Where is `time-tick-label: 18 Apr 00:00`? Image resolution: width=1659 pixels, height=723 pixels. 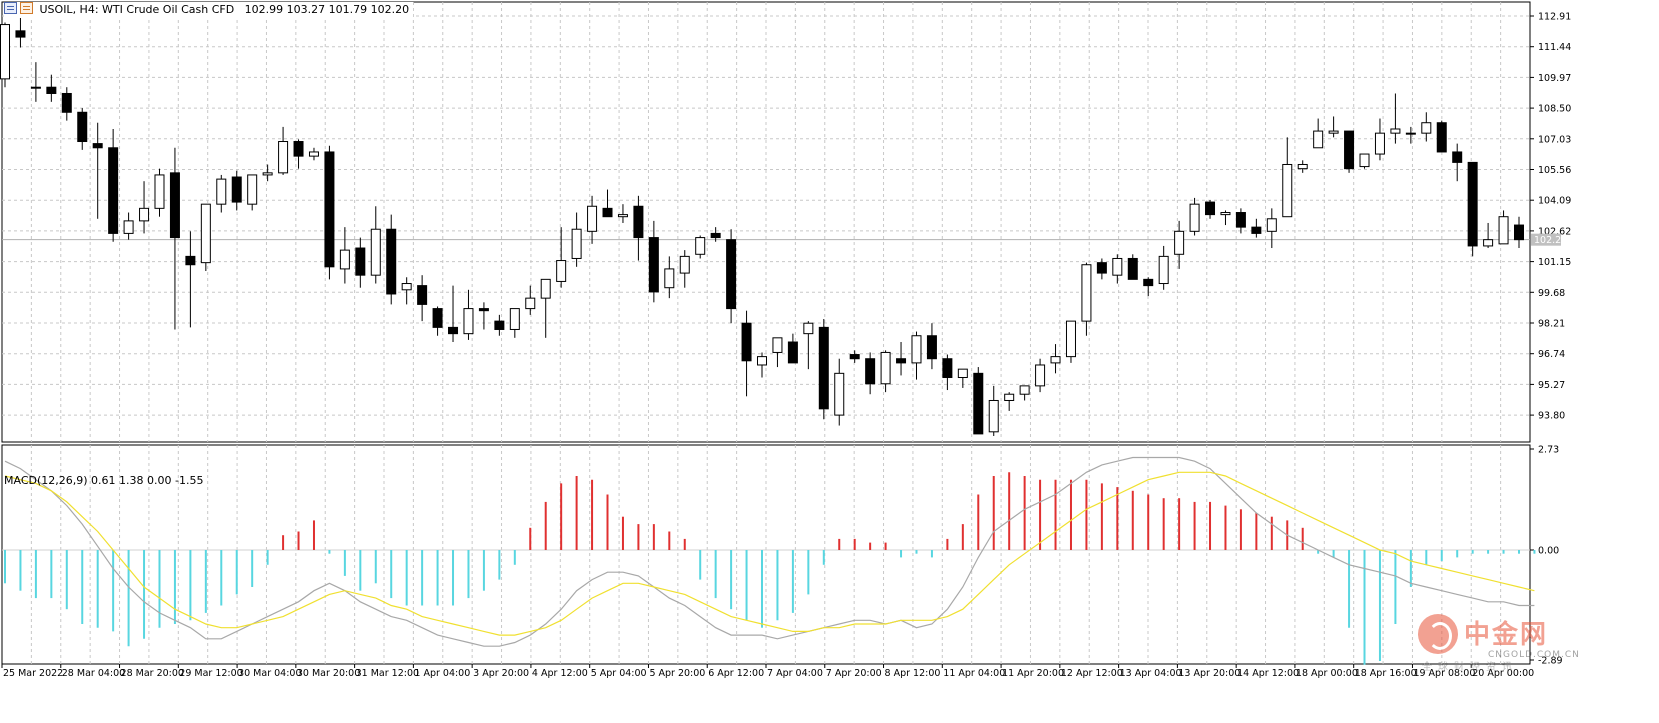
time-tick-label: 18 Apr 00:00 is located at coordinates (1327, 673).